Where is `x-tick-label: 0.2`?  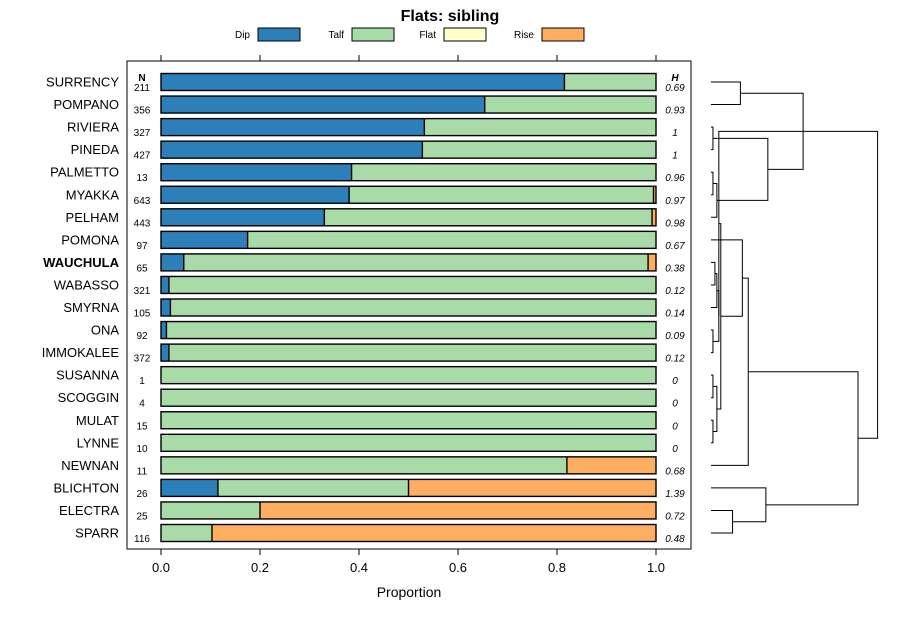
x-tick-label: 0.2 is located at coordinates (260, 567).